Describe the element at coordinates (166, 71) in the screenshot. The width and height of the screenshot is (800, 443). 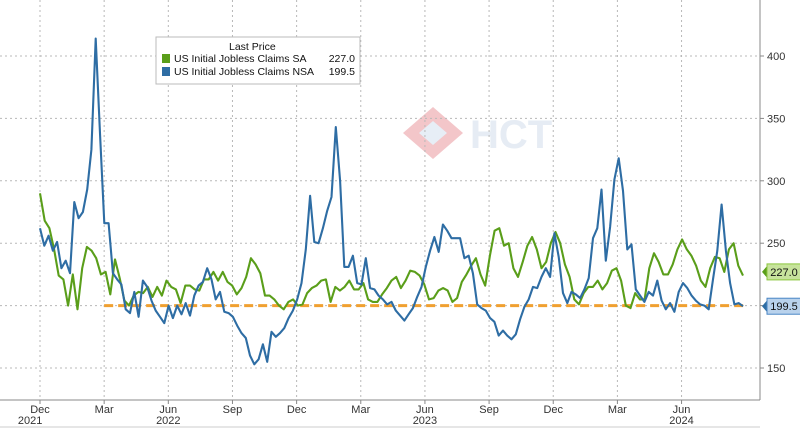
I see `legend-swatch-nsa` at that location.